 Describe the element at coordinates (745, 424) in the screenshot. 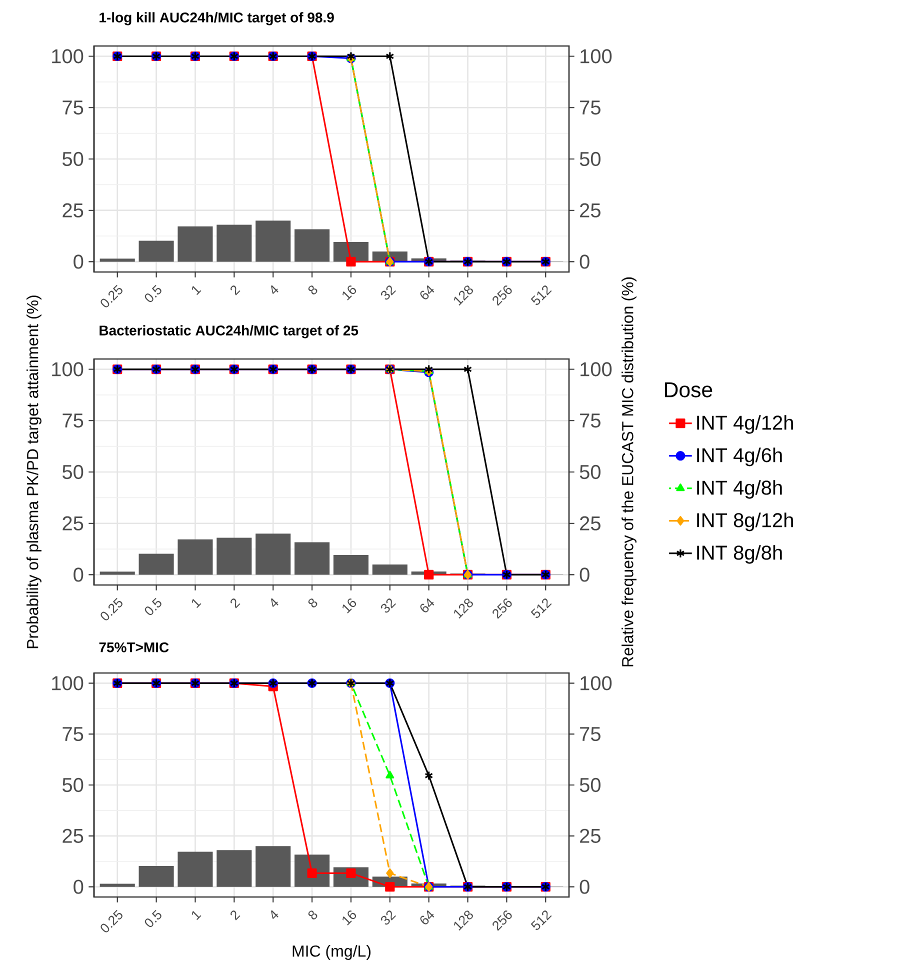

I see `legend-label: INT 4g/12h` at that location.